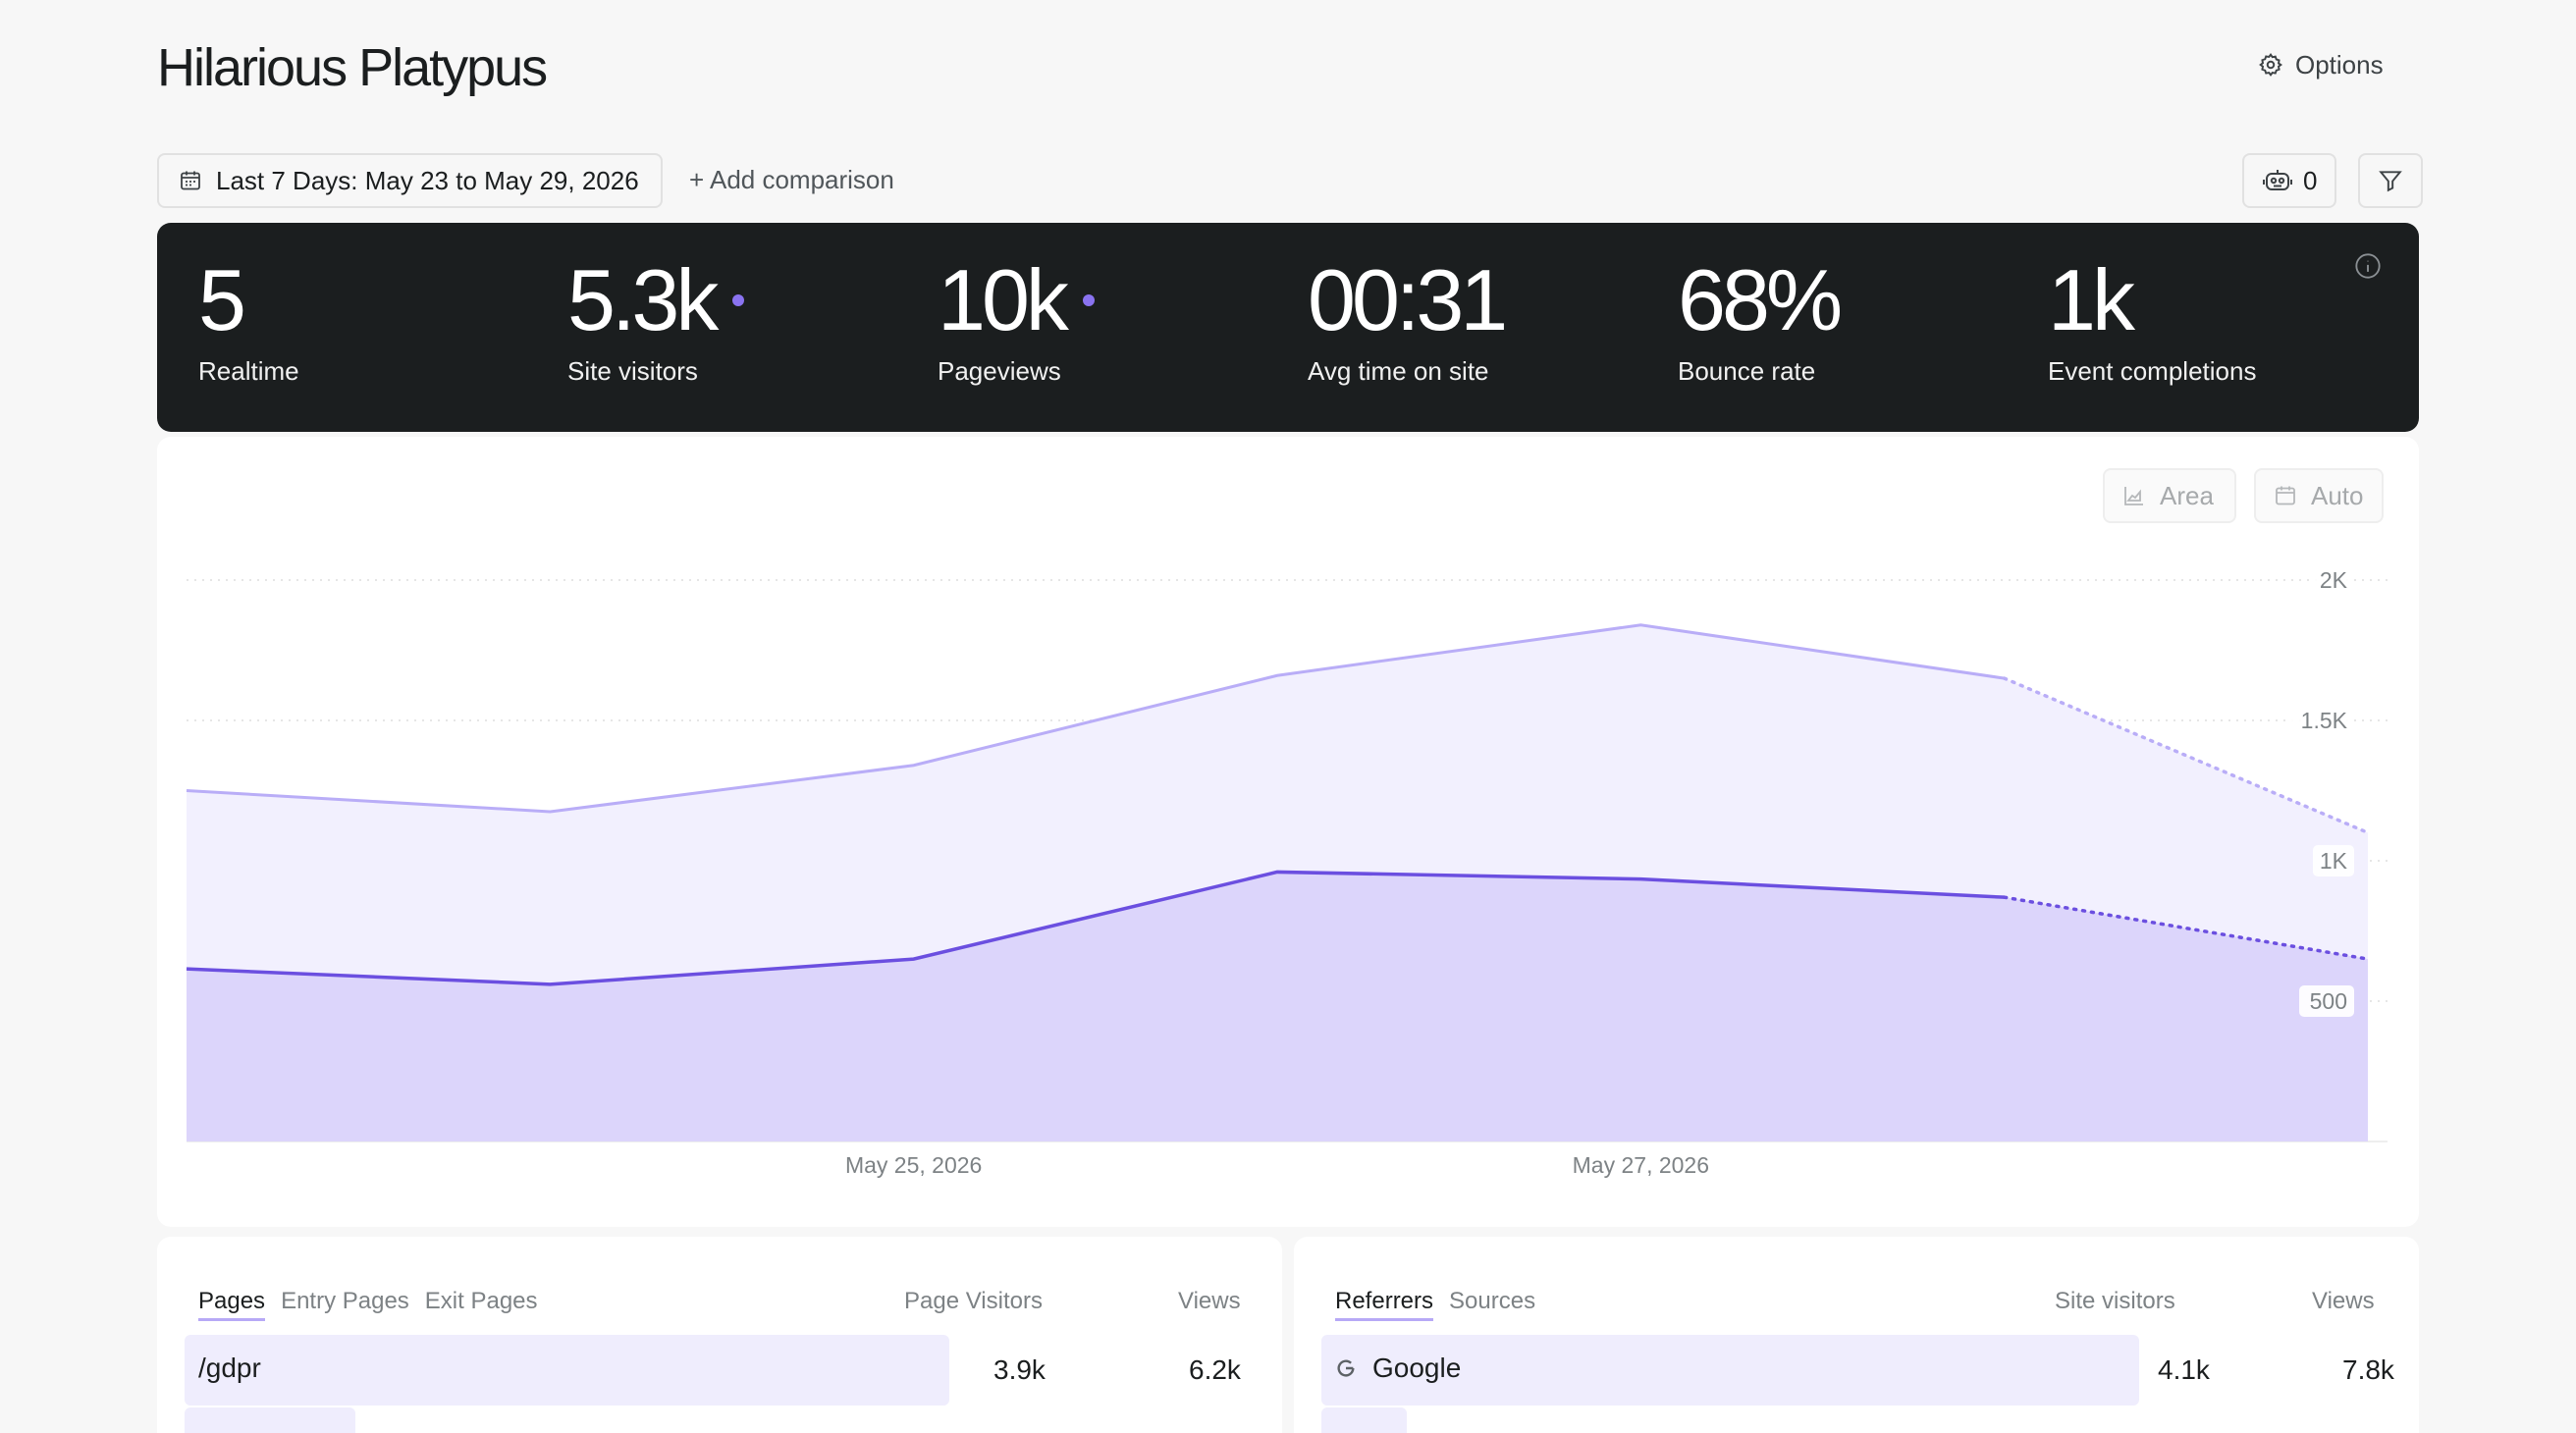 This screenshot has width=2576, height=1433. Describe the element at coordinates (1417, 1368) in the screenshot. I see `row-label-text: Google` at that location.